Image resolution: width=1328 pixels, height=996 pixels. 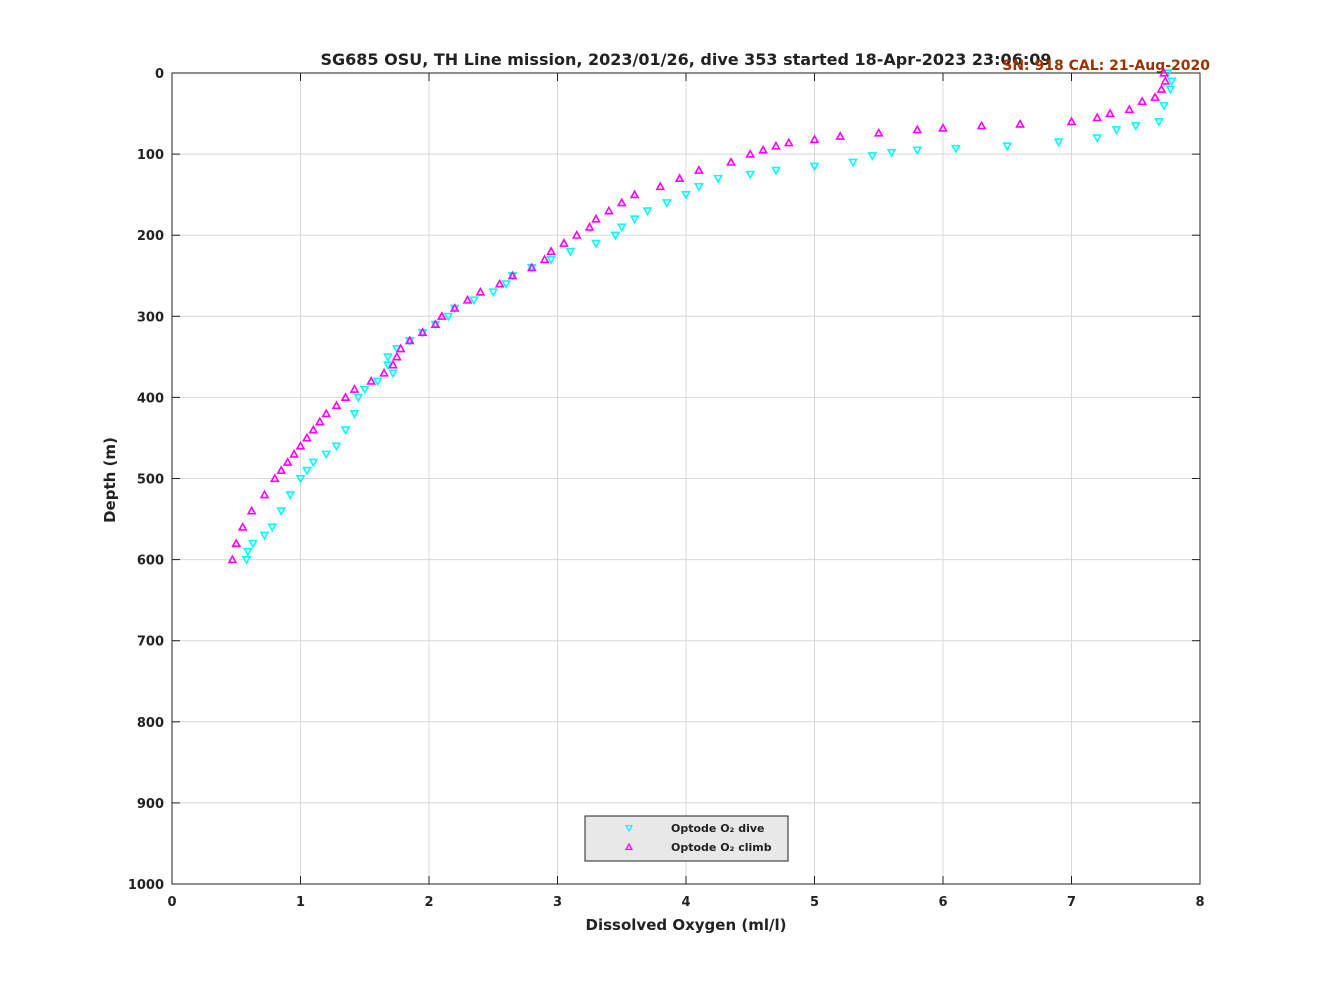 I want to click on y-axis-label: Depth (m), so click(x=110, y=480).